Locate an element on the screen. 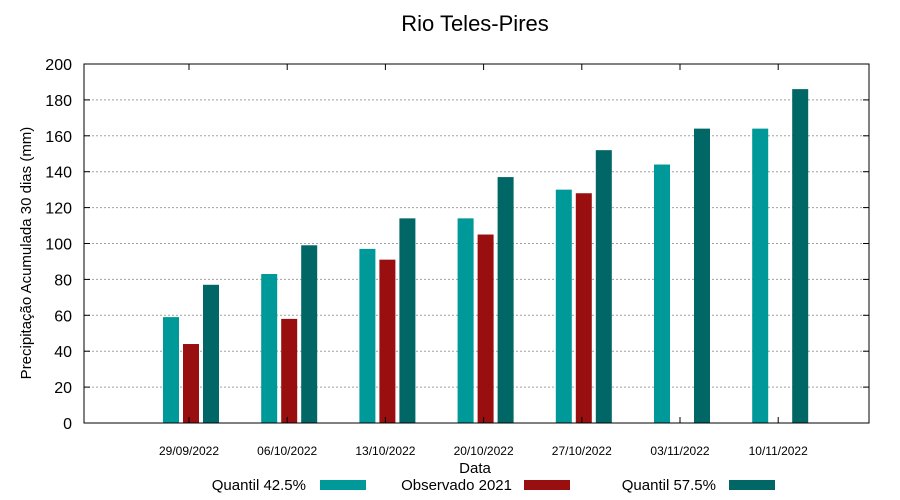  legend-item: Observado 2021 is located at coordinates (485, 485).